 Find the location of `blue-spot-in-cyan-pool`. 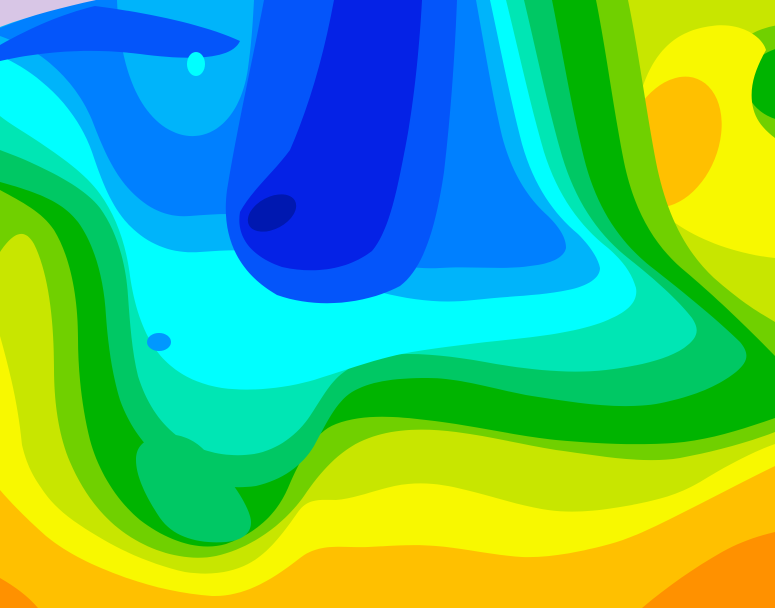

blue-spot-in-cyan-pool is located at coordinates (159, 342).